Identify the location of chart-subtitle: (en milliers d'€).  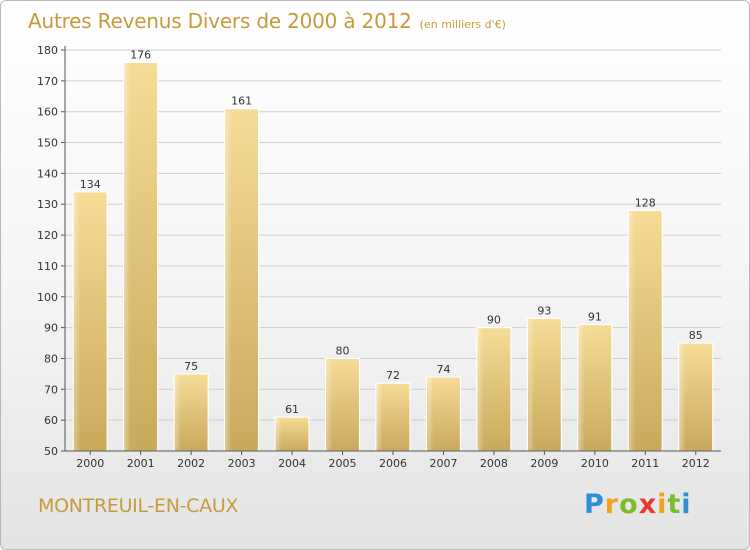
(462, 24).